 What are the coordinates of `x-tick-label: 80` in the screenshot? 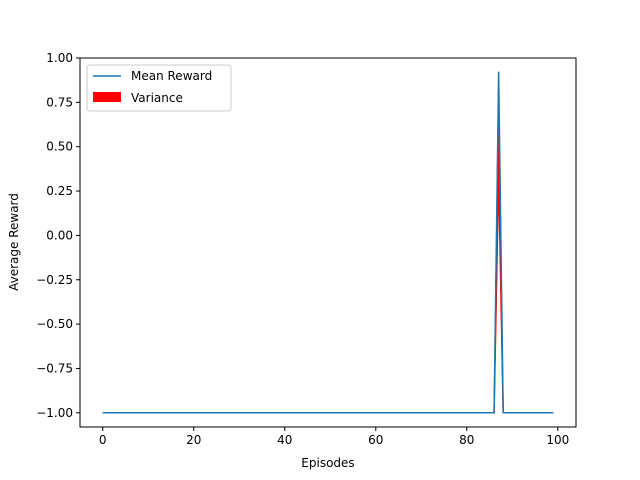 It's located at (466, 440).